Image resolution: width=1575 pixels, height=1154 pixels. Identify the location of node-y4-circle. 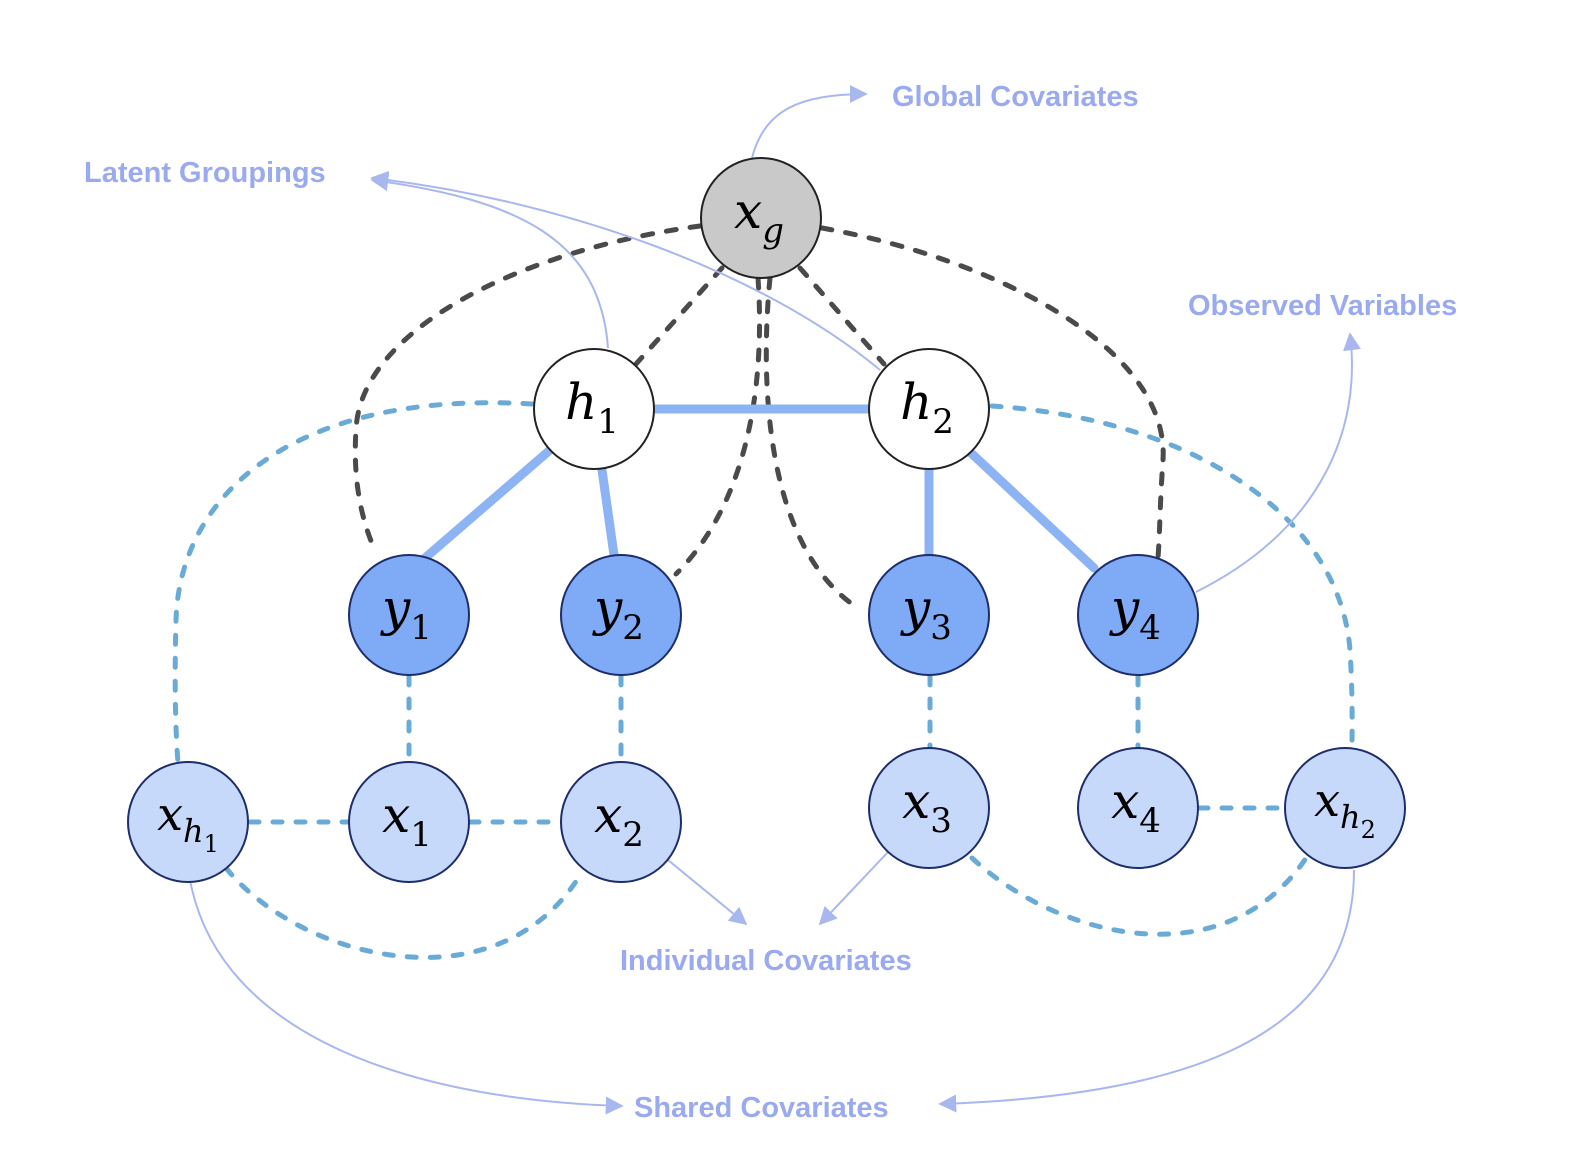
(1138, 615).